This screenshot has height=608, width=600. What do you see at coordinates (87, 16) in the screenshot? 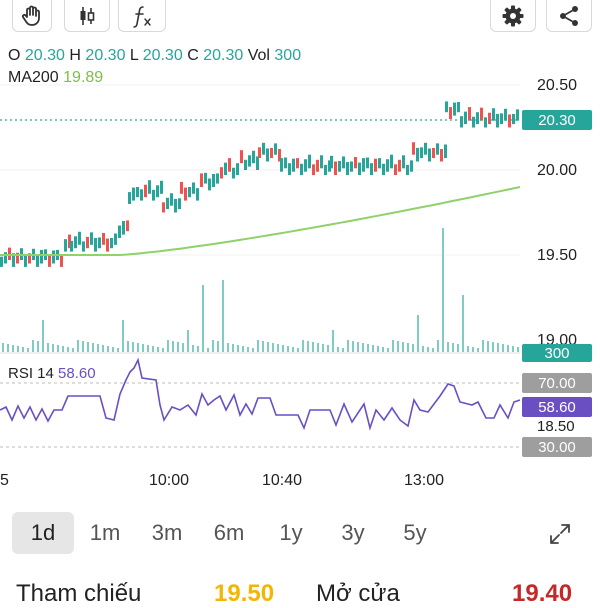
I see `chart-type-button` at bounding box center [87, 16].